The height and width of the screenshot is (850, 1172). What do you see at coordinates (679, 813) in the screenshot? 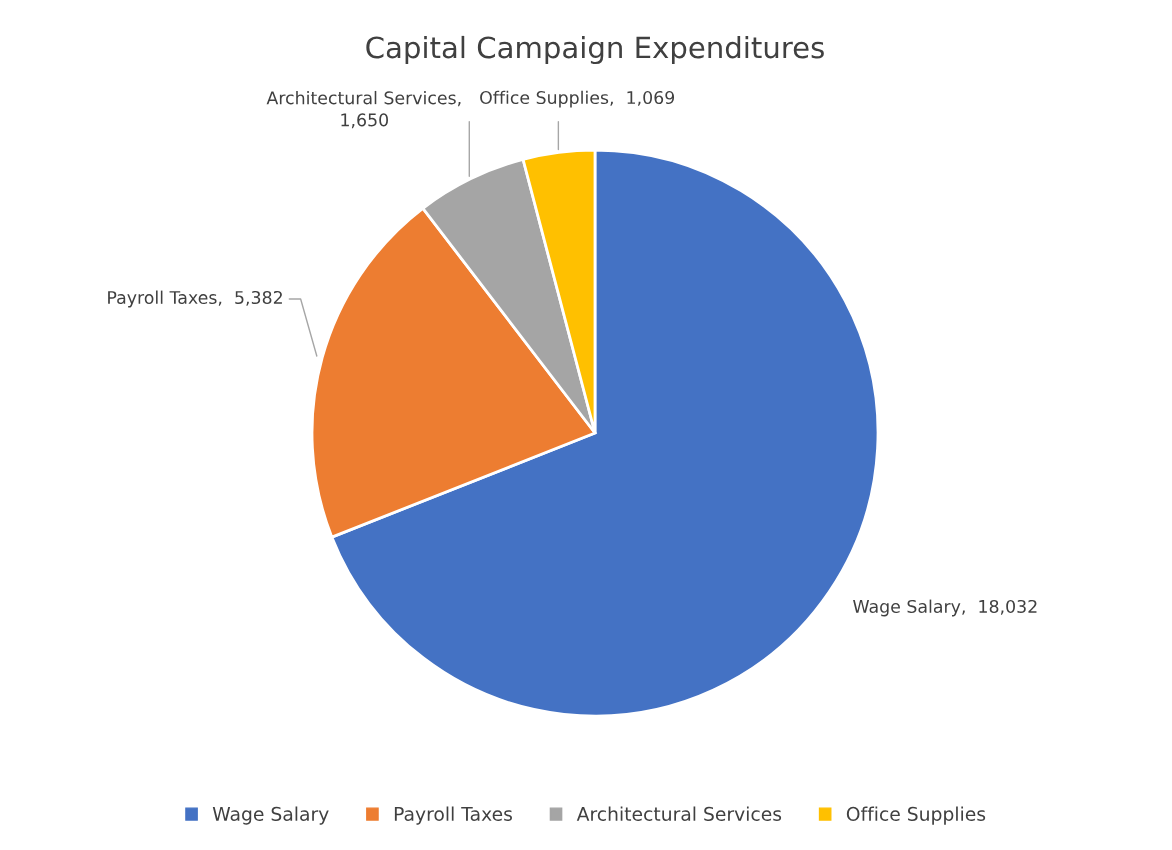
I see `legend-label: Architectural Services` at bounding box center [679, 813].